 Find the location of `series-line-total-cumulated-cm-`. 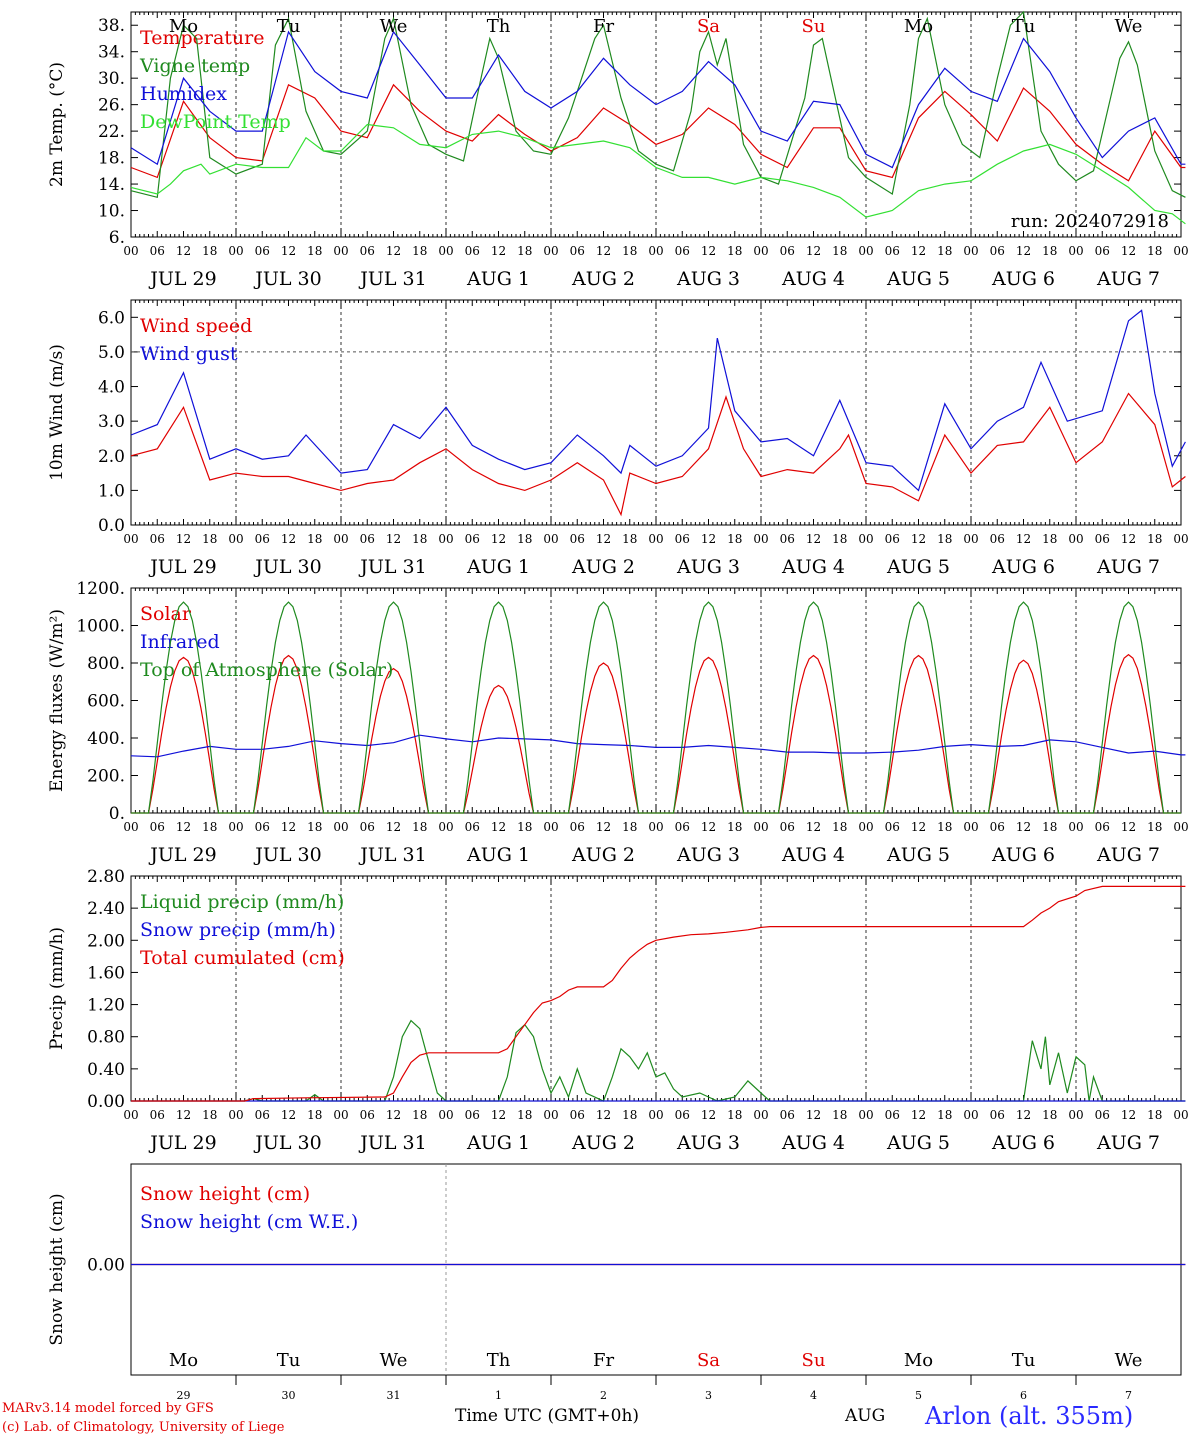

series-line-total-cumulated-cm- is located at coordinates (658, 993).